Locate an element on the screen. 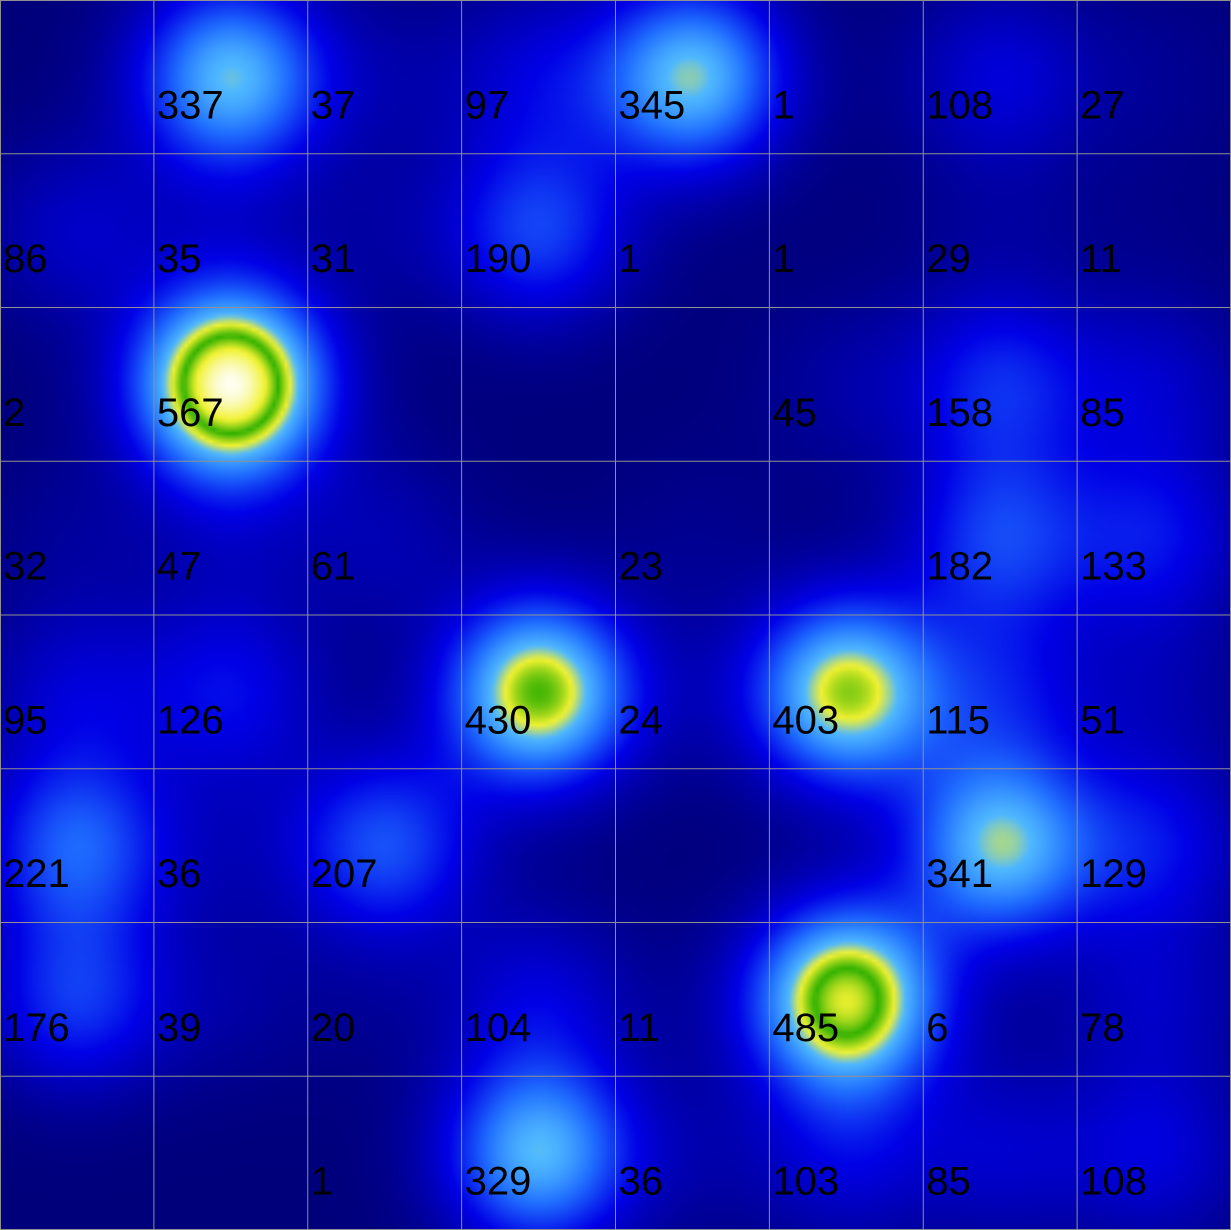 The width and height of the screenshot is (1231, 1230). cell-value-label: 190 is located at coordinates (498, 259).